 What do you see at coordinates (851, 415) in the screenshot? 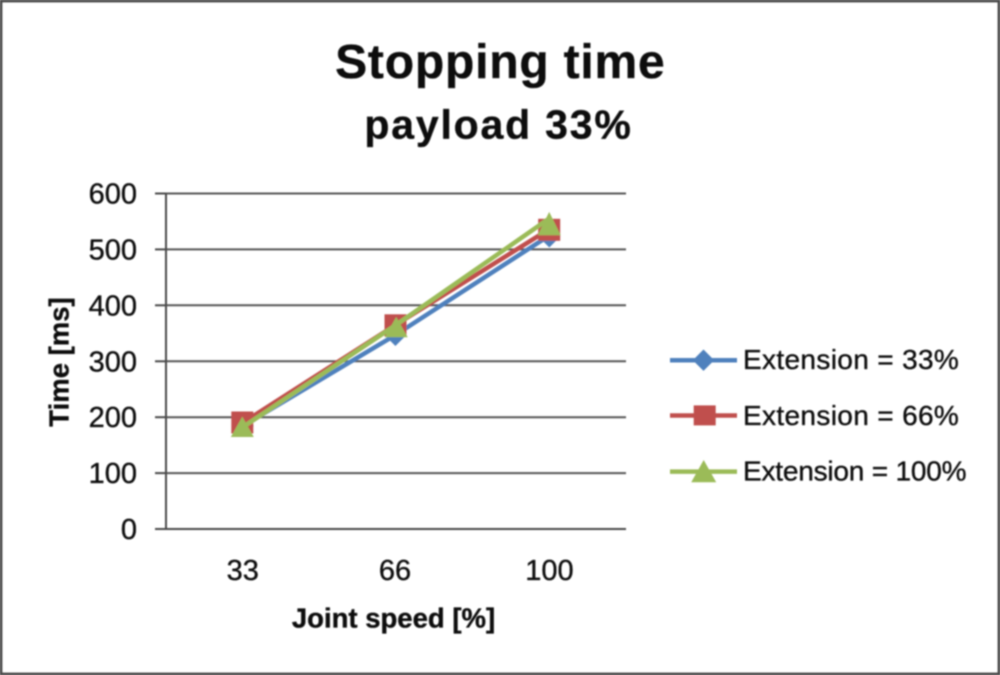
I see `svg-text: Extension = 66%` at bounding box center [851, 415].